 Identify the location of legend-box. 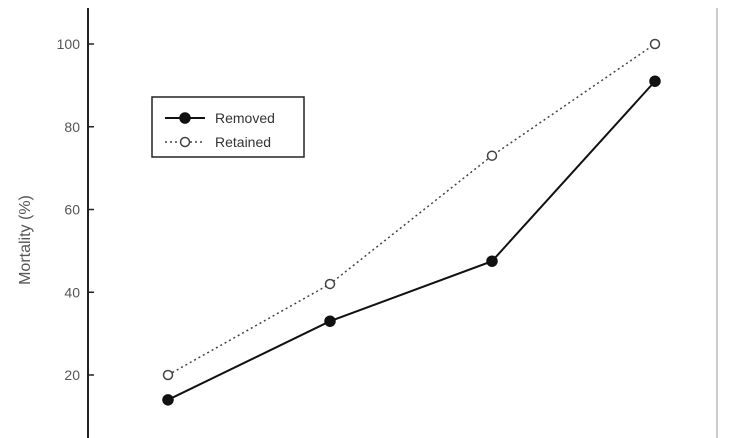
(228, 127).